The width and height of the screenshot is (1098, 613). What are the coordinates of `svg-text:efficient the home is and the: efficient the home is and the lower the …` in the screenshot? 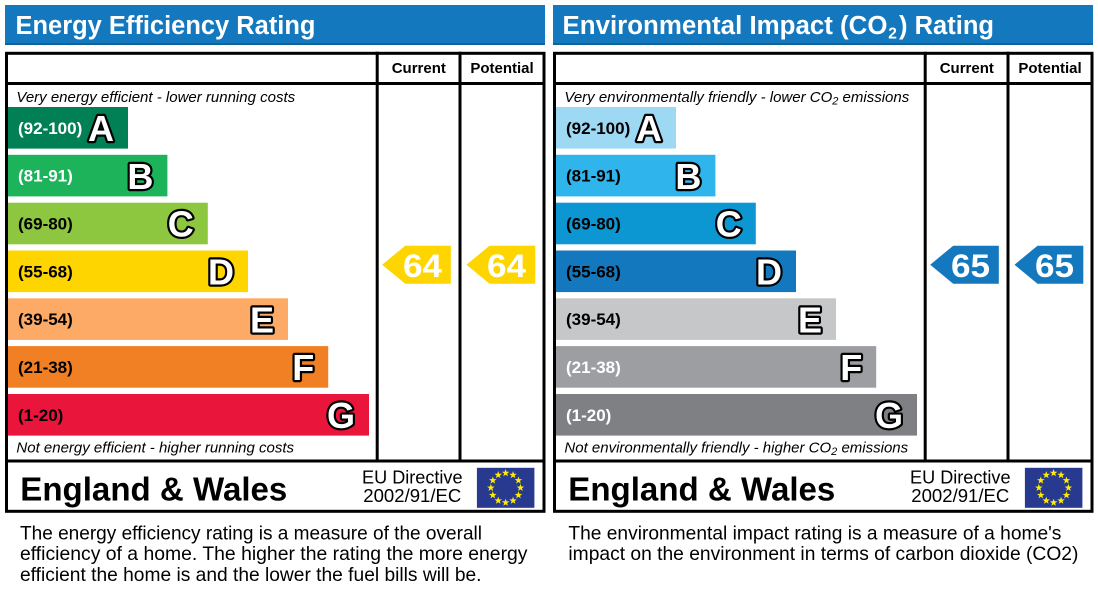 It's located at (251, 575).